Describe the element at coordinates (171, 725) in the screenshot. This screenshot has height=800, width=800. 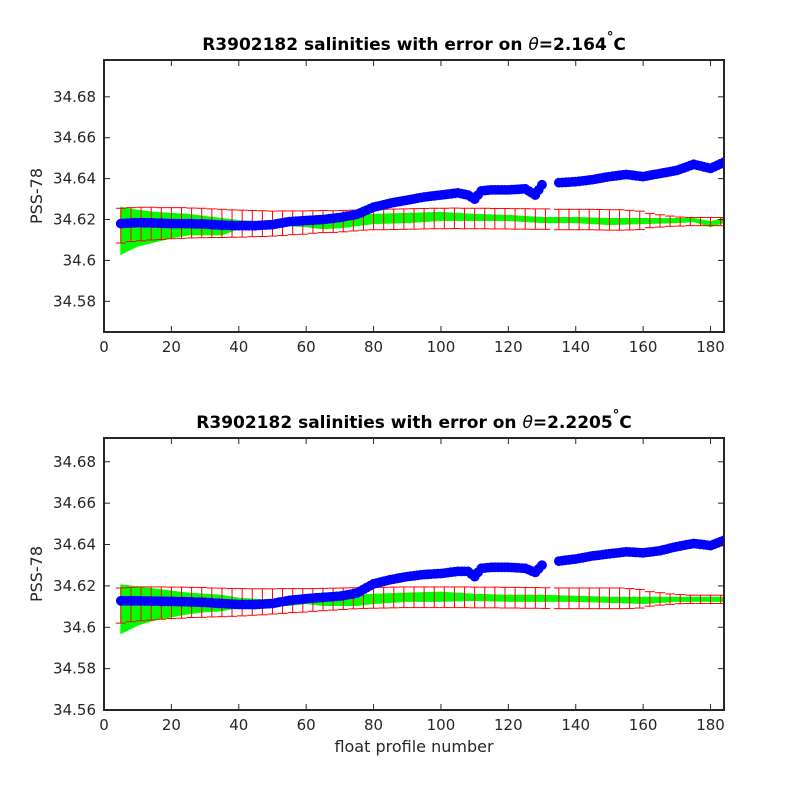
I see `chart-2-x-tick-label: 20` at that location.